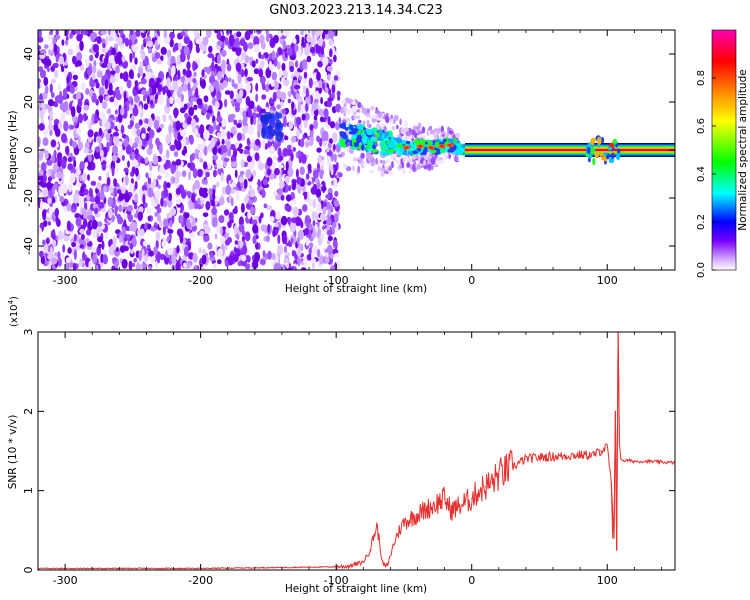 This screenshot has width=750, height=600. I want to click on snr-xlabel: Height of straight line (km), so click(356, 589).